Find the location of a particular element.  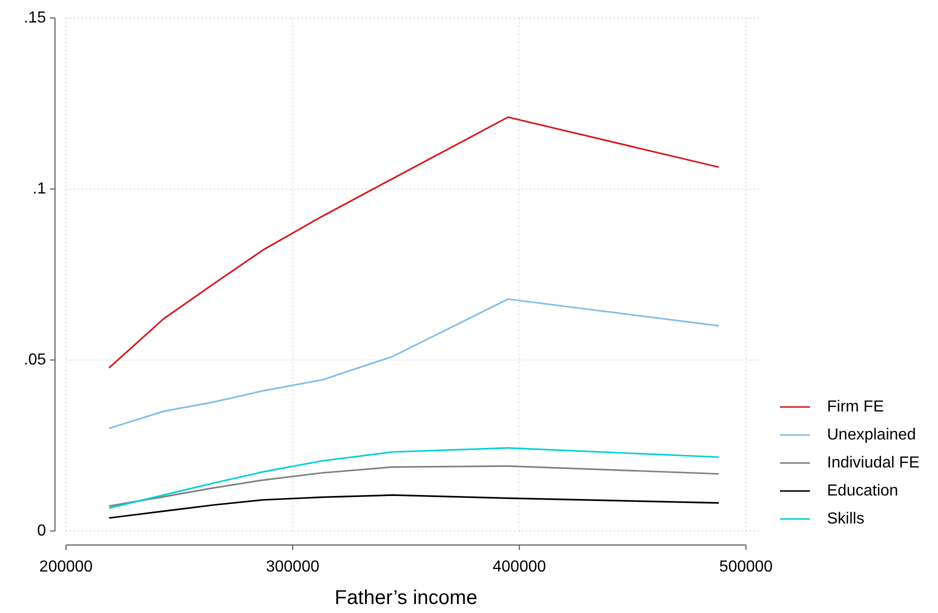

x-tick-label: 400000 is located at coordinates (519, 567).